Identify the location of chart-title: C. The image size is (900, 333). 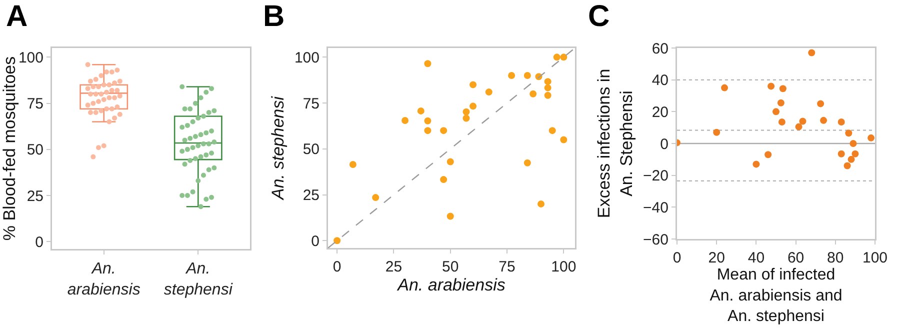
(599, 16).